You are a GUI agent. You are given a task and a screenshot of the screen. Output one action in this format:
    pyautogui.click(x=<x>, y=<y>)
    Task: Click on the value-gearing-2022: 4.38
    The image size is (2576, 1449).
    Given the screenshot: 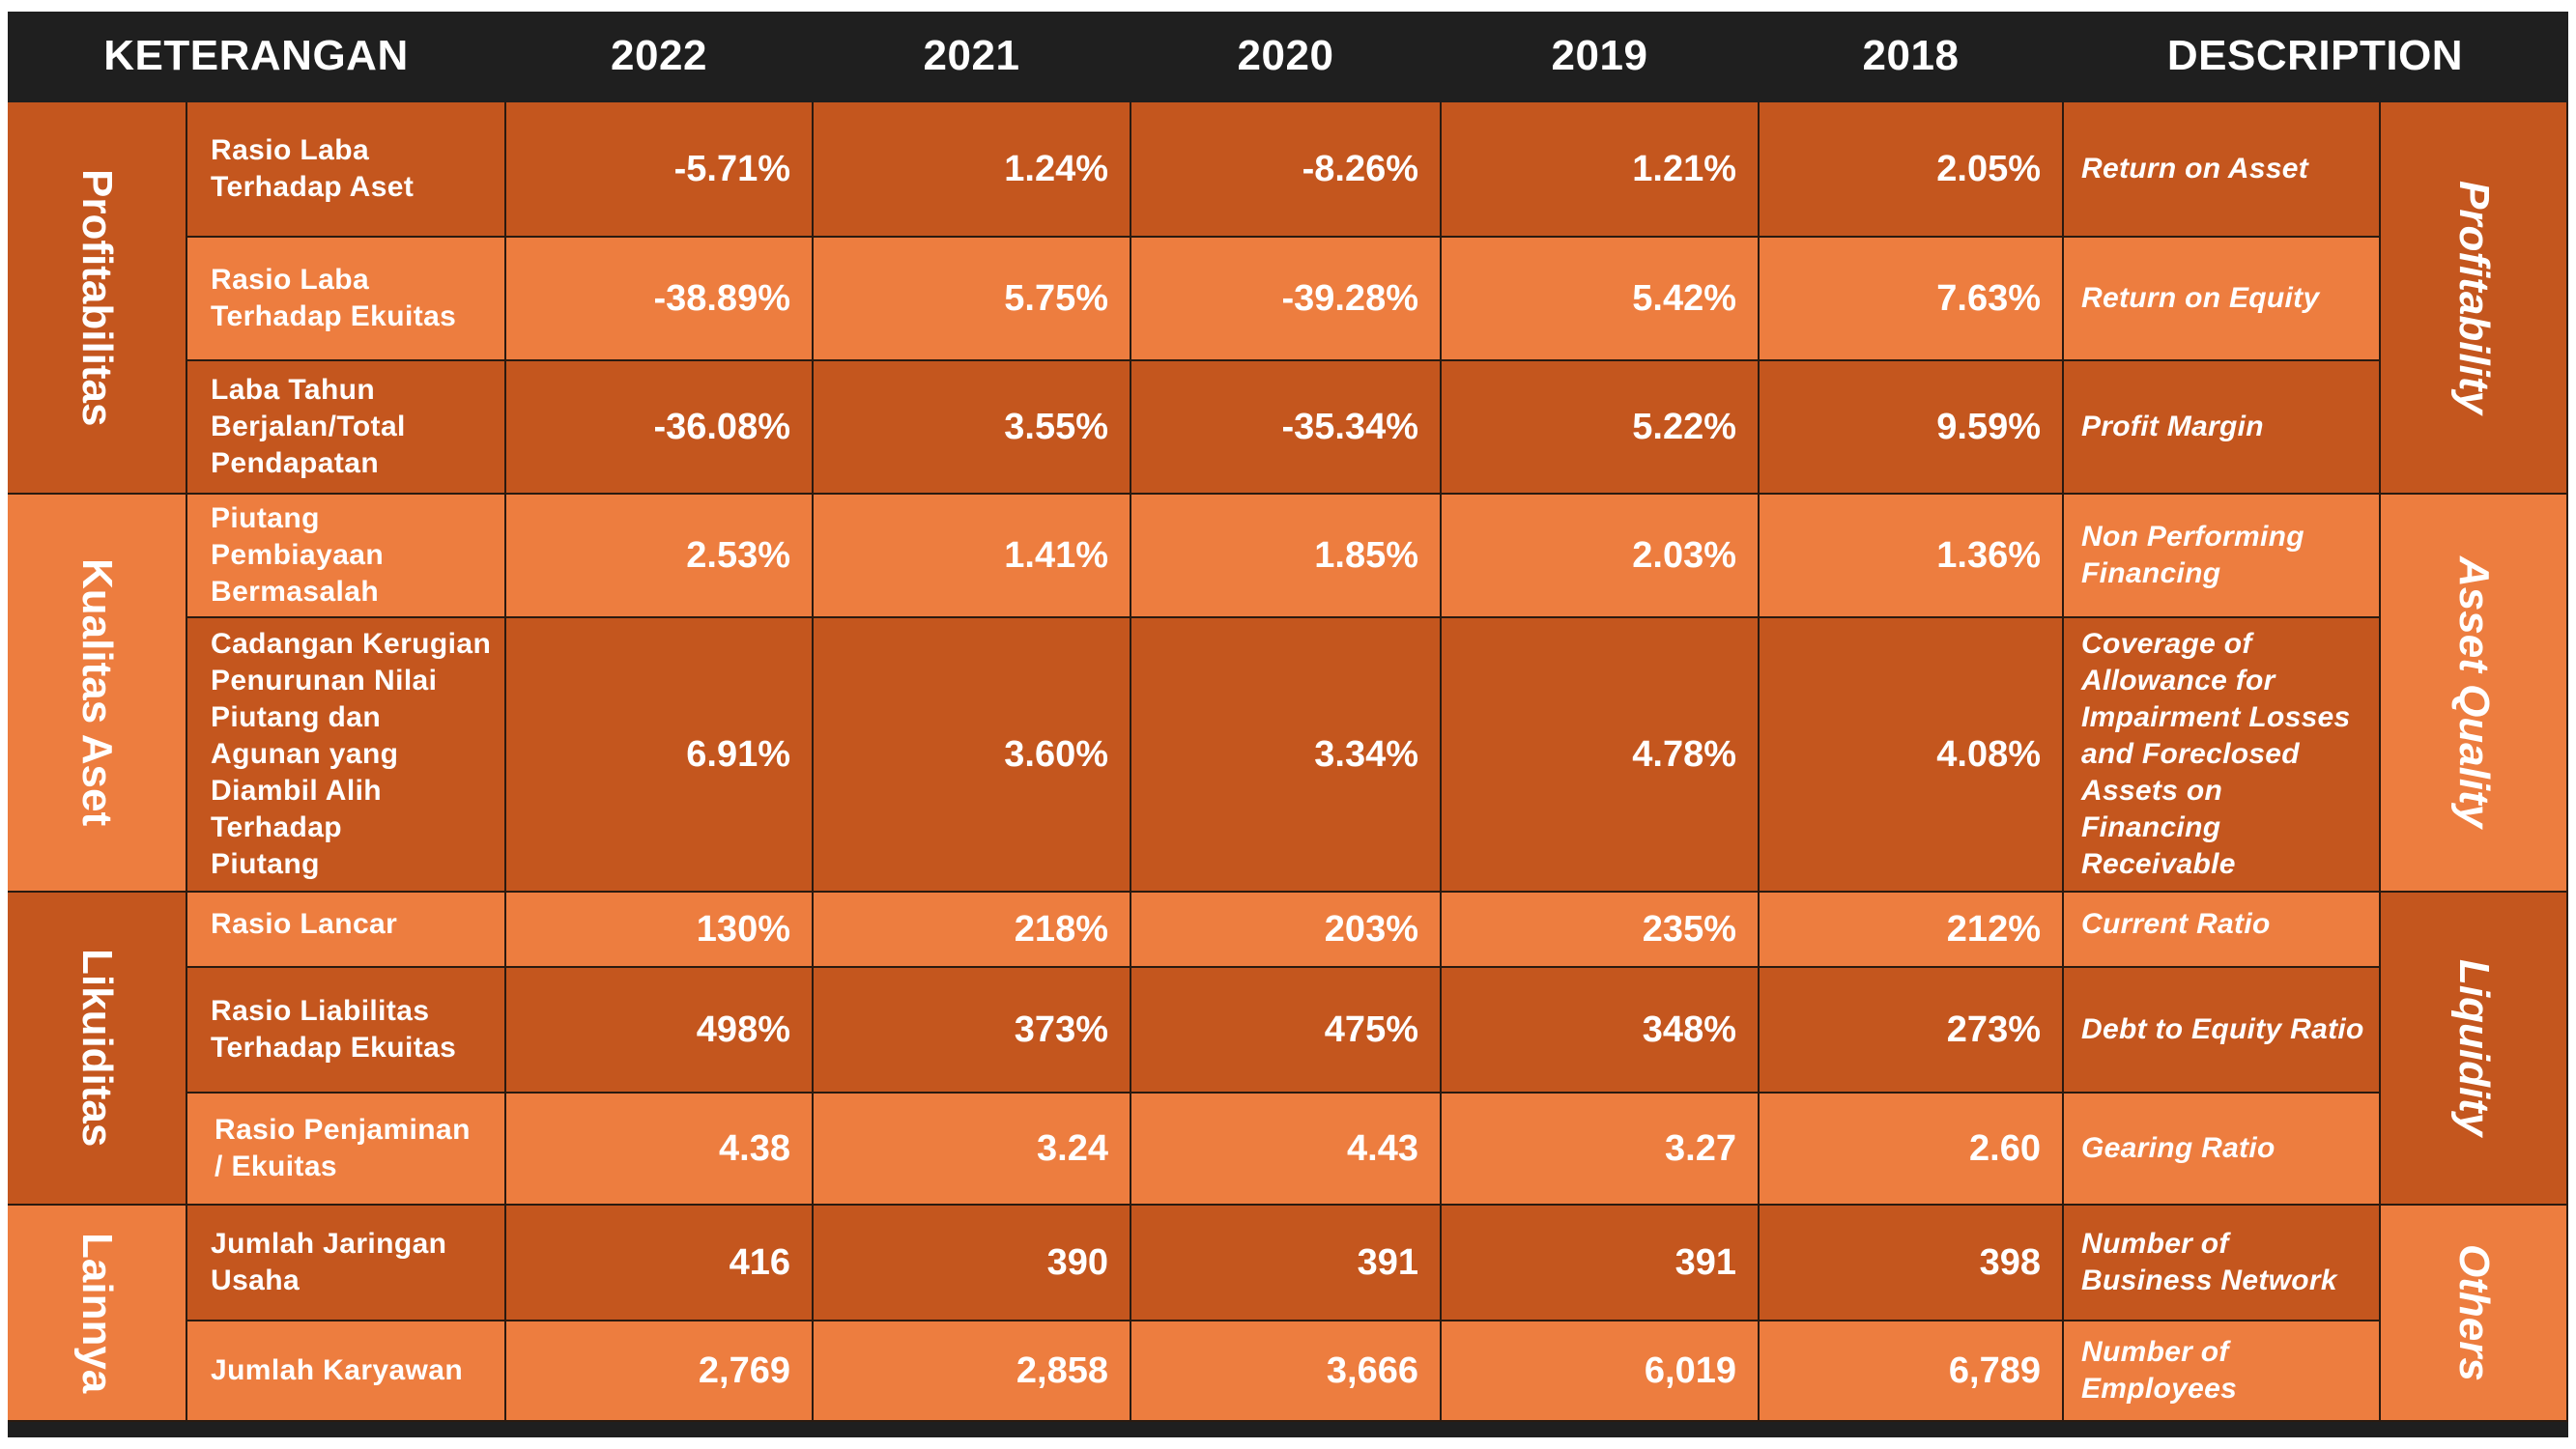 What is the action you would take?
    pyautogui.click(x=660, y=1150)
    